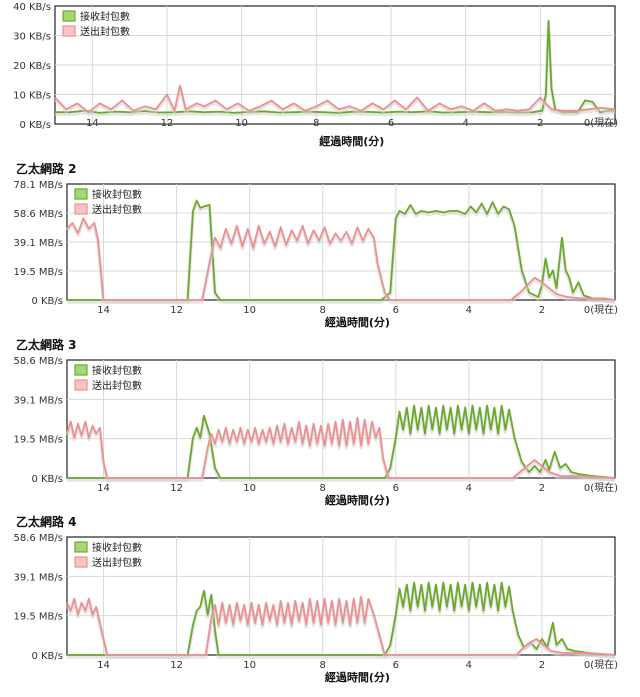 This screenshot has height=697, width=640. What do you see at coordinates (32, 37) in the screenshot?
I see `y-tick-label: 30 KB/s` at bounding box center [32, 37].